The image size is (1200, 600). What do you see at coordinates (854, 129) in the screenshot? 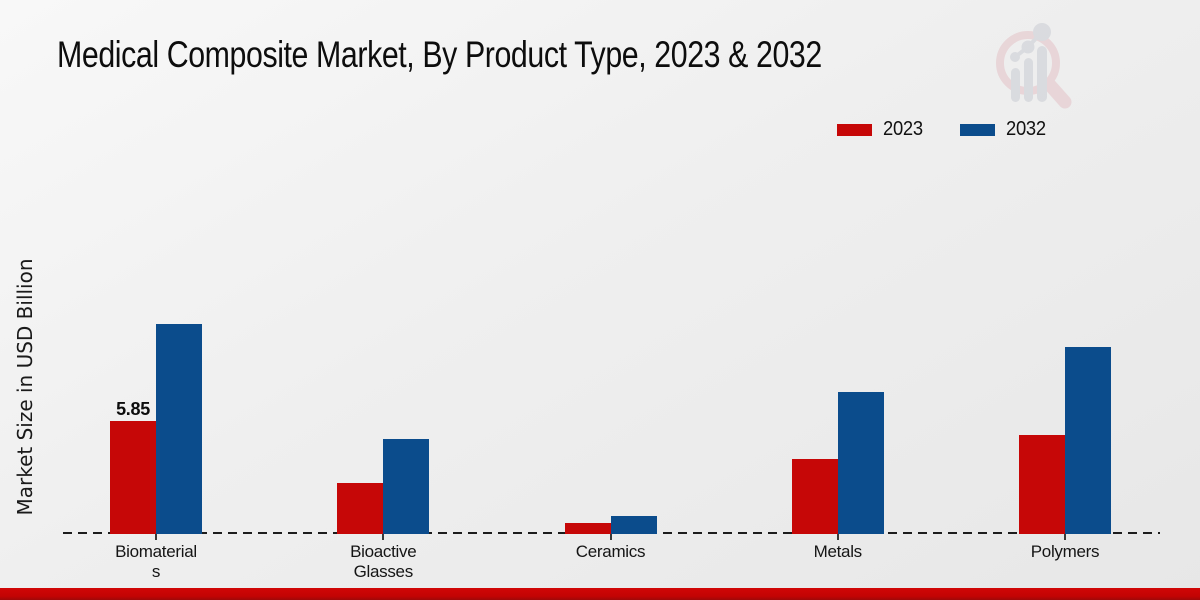
I see `legend-swatch-2023` at bounding box center [854, 129].